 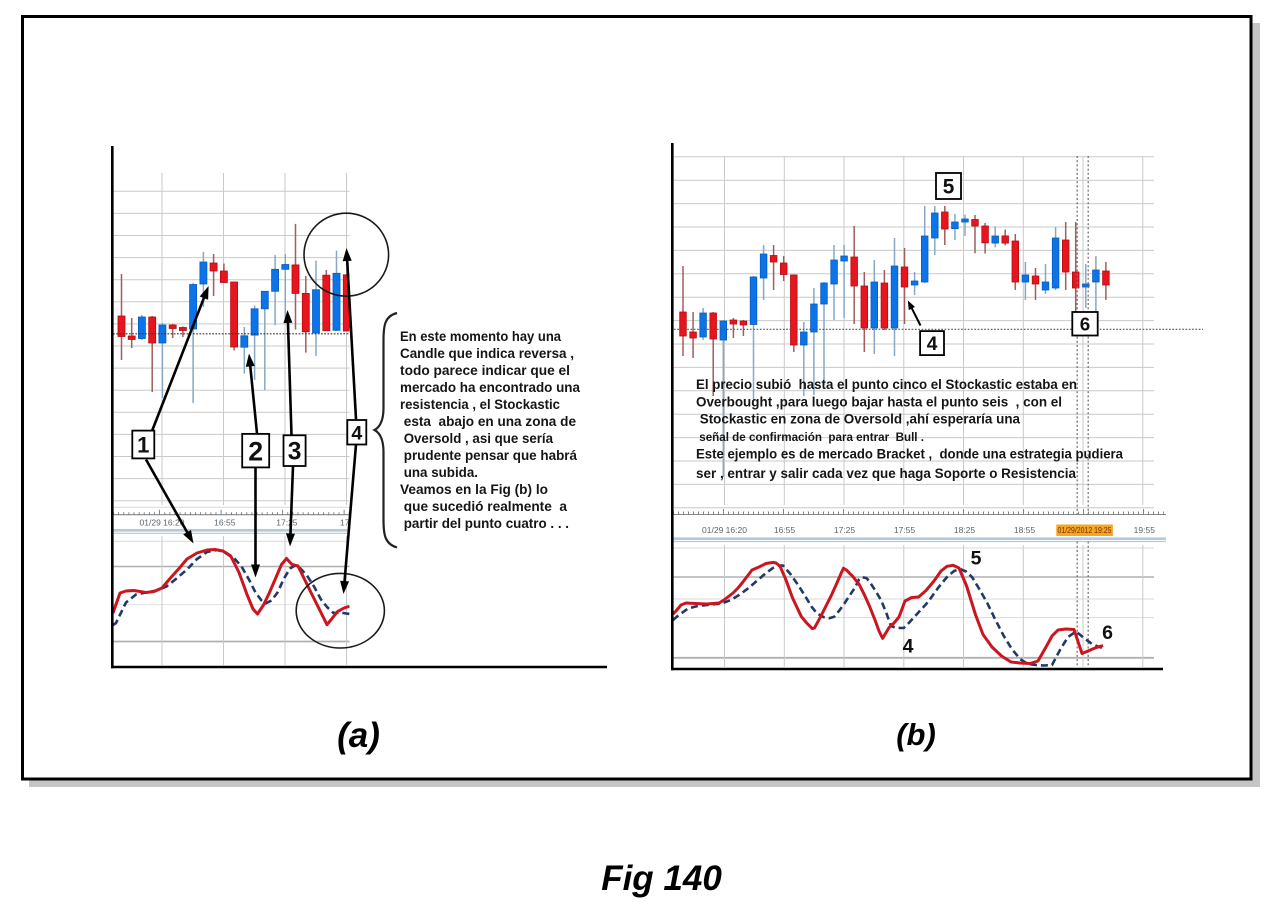 I want to click on svg-text: (a), so click(x=358, y=735).